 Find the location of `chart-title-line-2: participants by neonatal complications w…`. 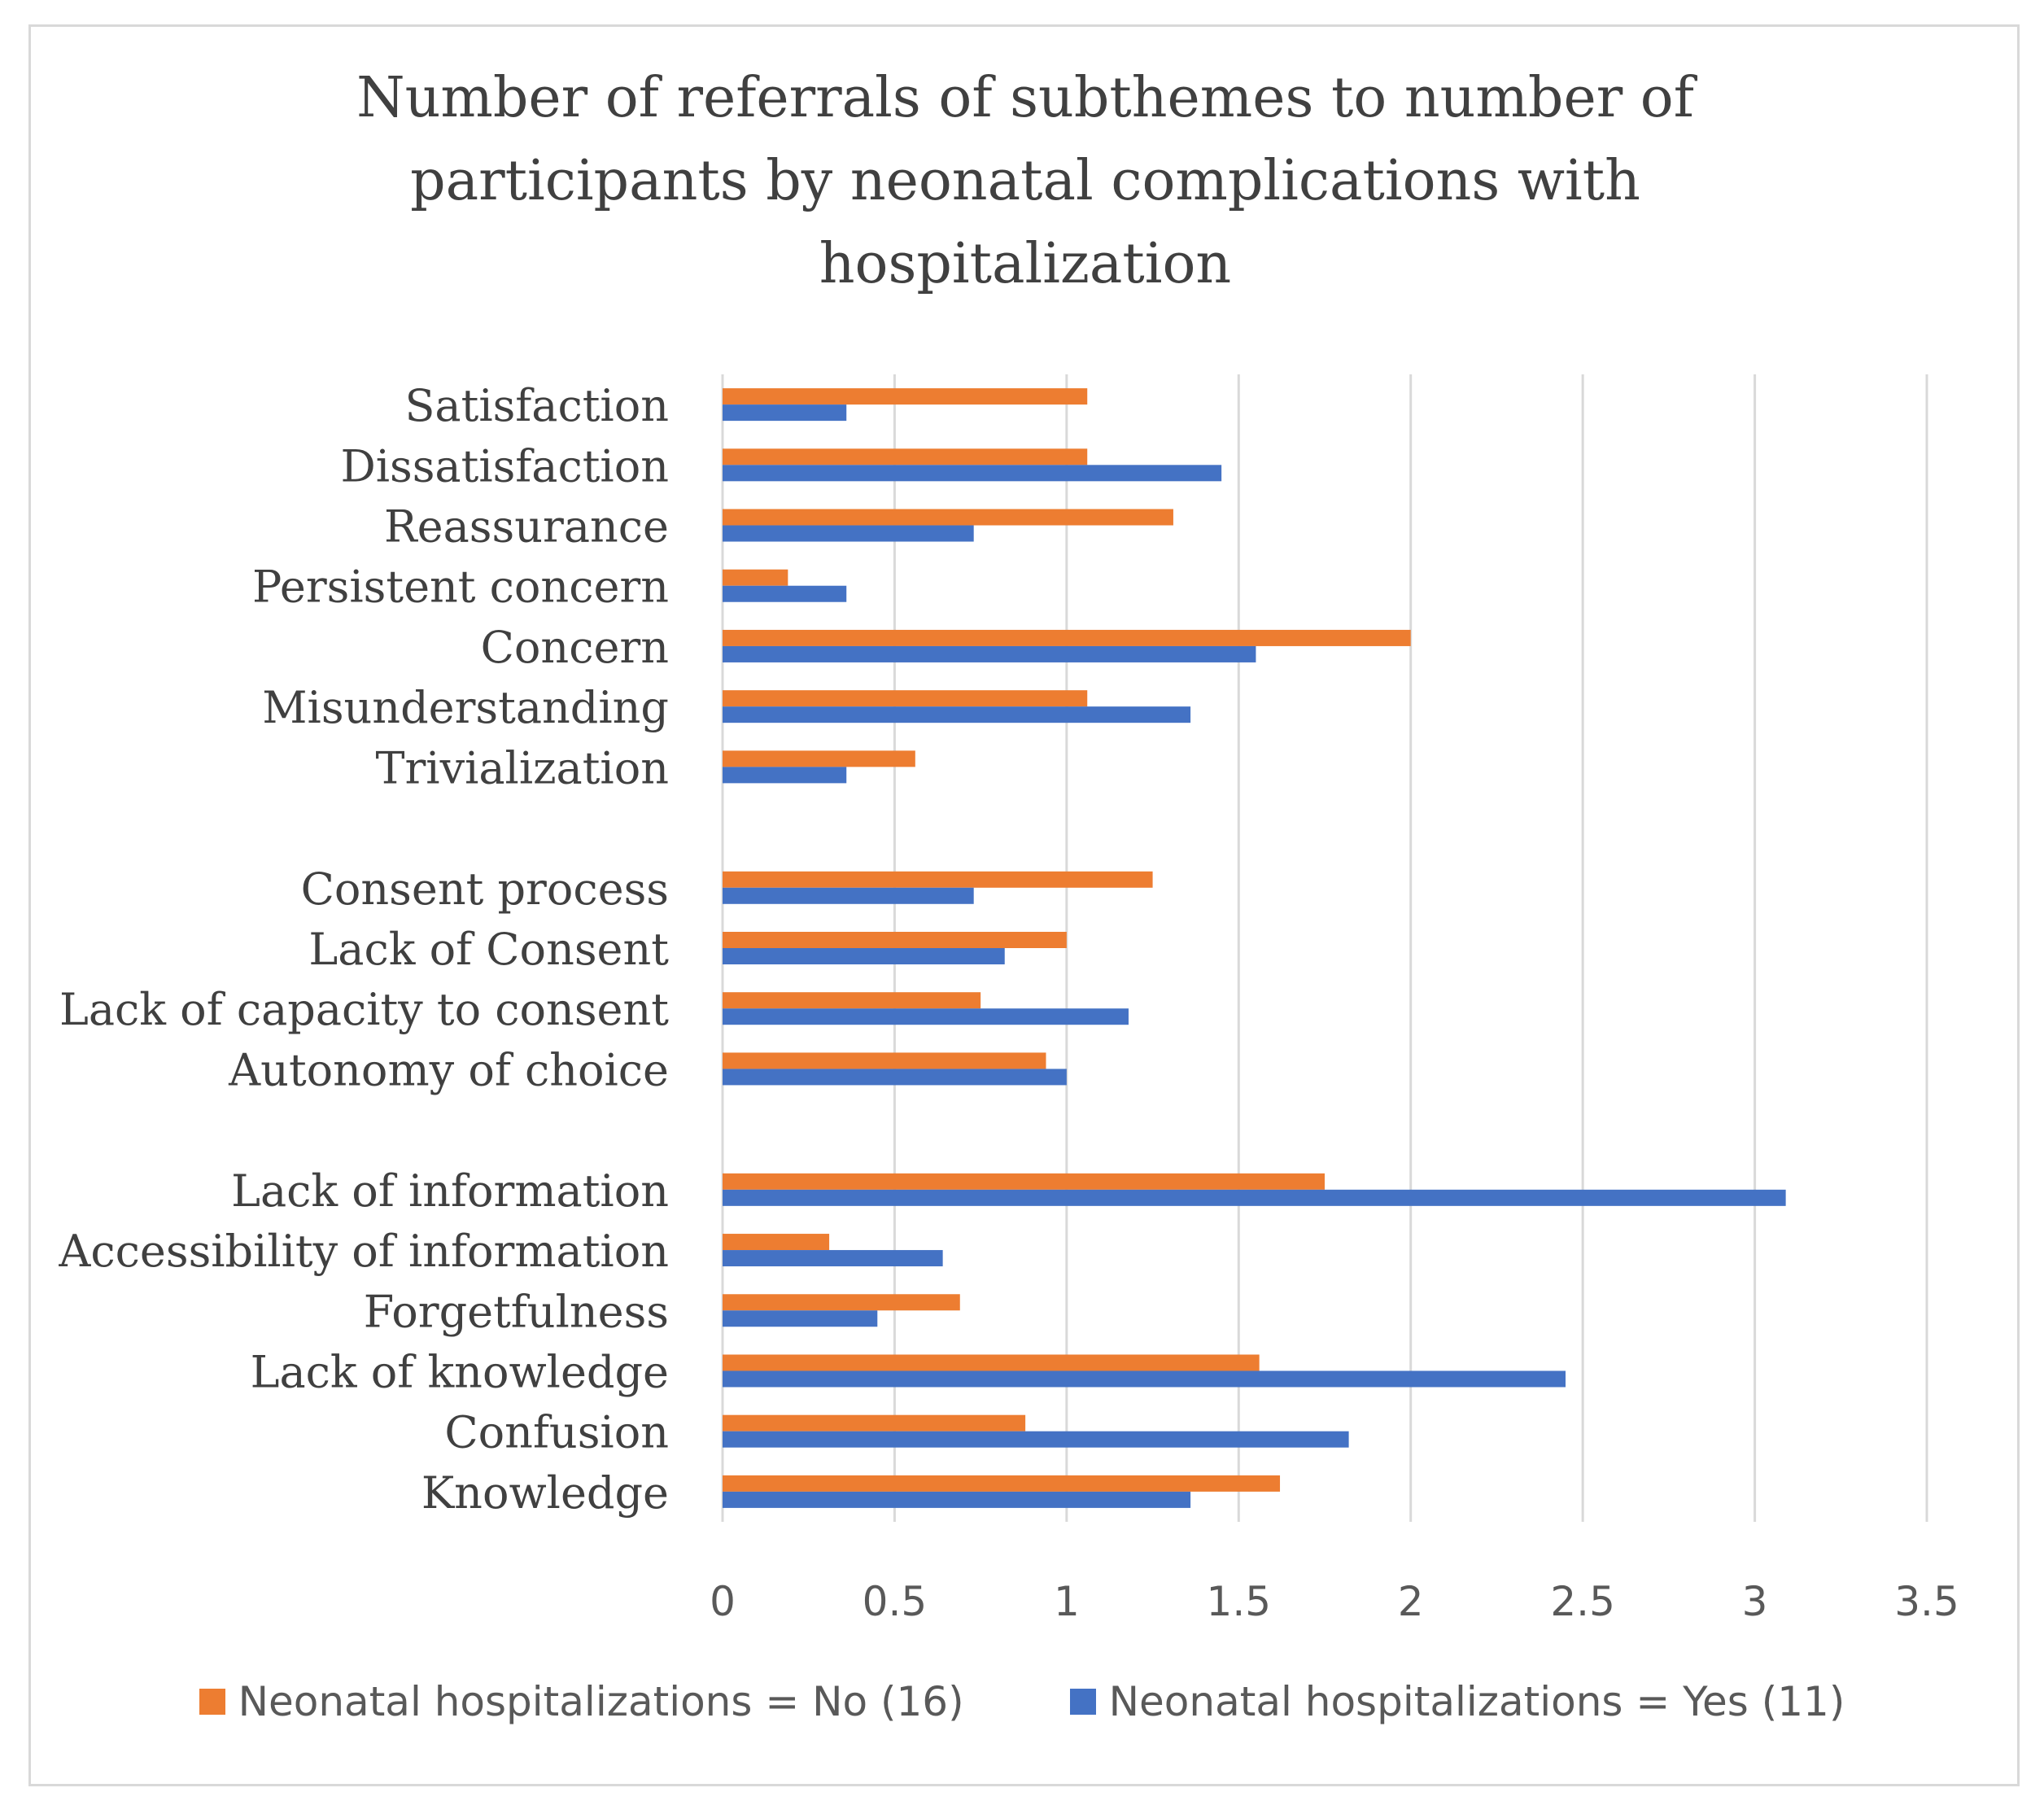

chart-title-line-2: participants by neonatal complications w… is located at coordinates (1025, 181).